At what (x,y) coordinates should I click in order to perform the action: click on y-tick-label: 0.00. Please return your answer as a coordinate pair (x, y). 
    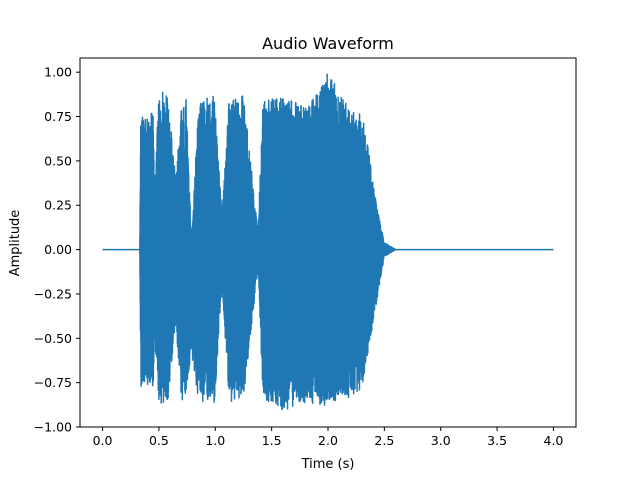
    Looking at the image, I should click on (58, 249).